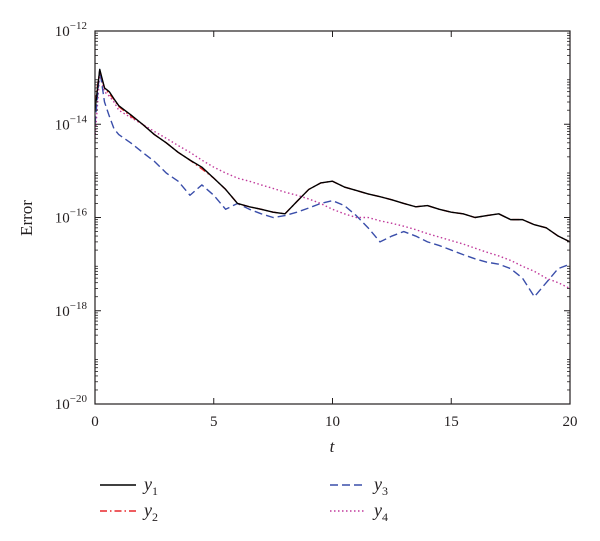 This screenshot has width=600, height=541. What do you see at coordinates (71, 403) in the screenshot?
I see `y-tick-label: 10−20` at bounding box center [71, 403].